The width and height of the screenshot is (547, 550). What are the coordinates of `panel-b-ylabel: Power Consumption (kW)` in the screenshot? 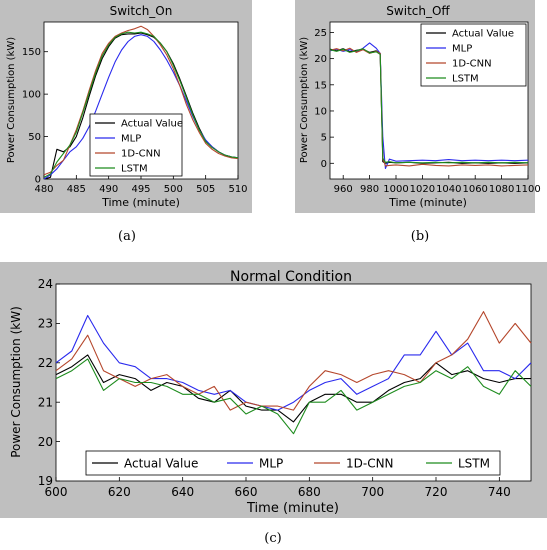 It's located at (304, 100).